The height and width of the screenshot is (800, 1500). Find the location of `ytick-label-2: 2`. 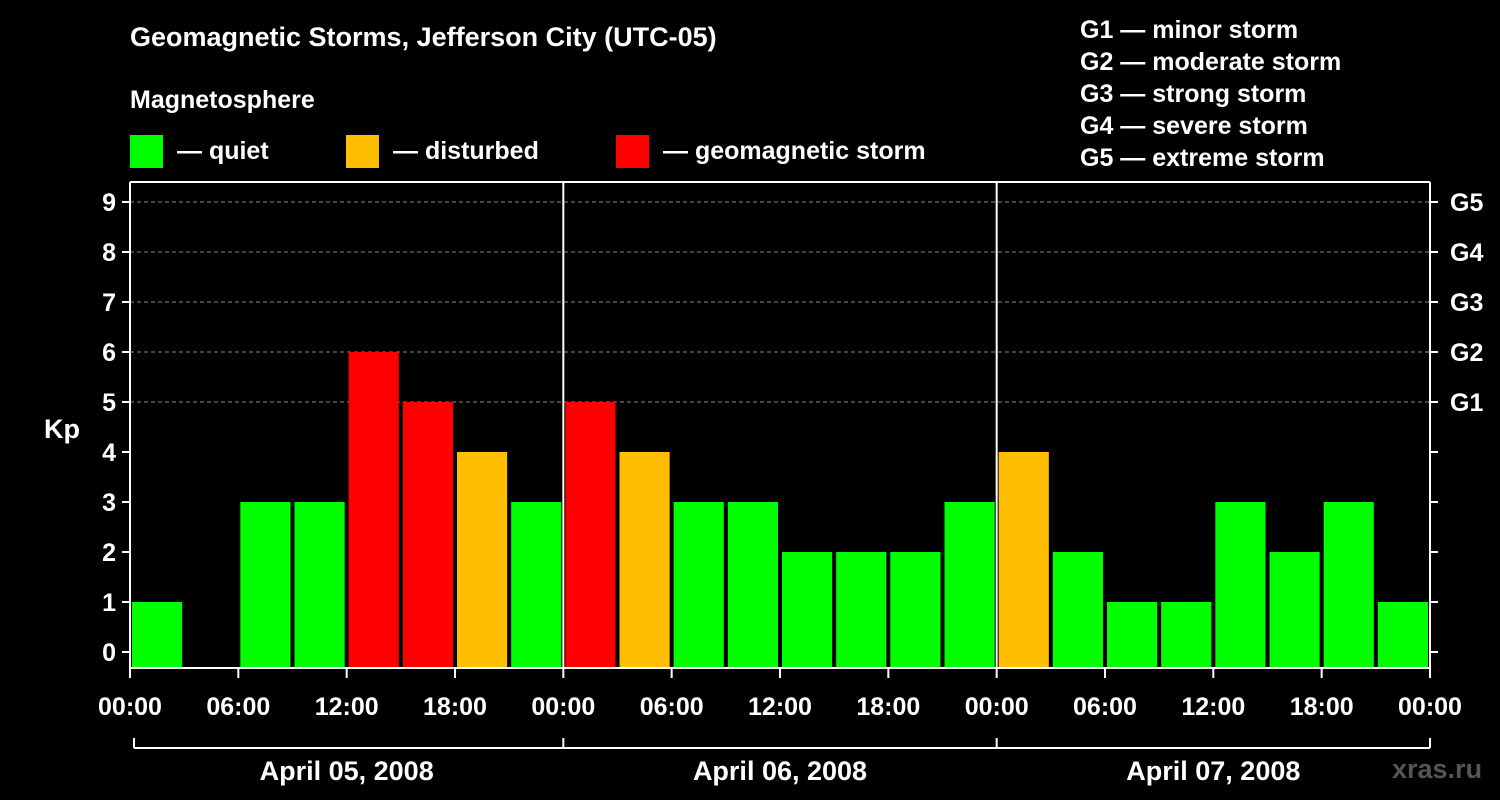

ytick-label-2: 2 is located at coordinates (109, 553).